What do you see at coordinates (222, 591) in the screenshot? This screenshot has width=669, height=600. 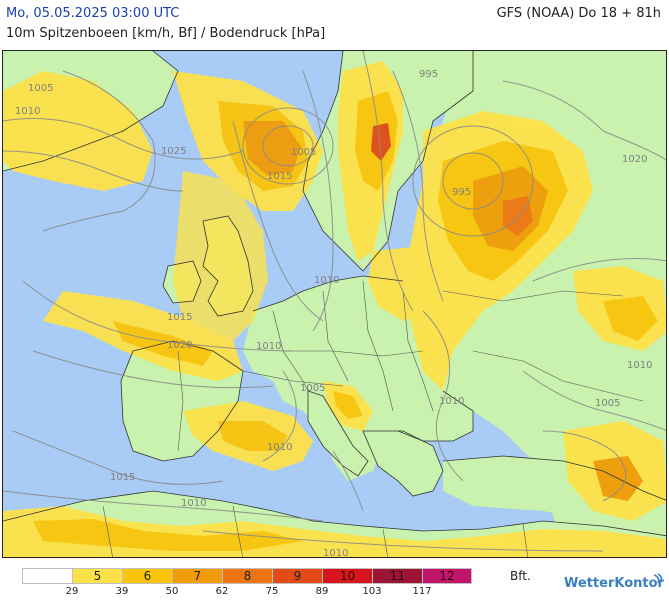 I see `legend-tick: 62` at bounding box center [222, 591].